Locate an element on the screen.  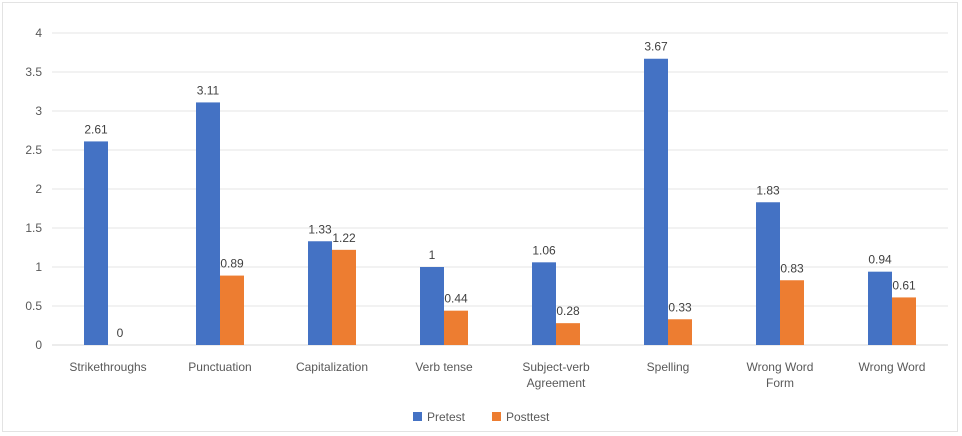
y-tick-label: 1 is located at coordinates (38, 267).